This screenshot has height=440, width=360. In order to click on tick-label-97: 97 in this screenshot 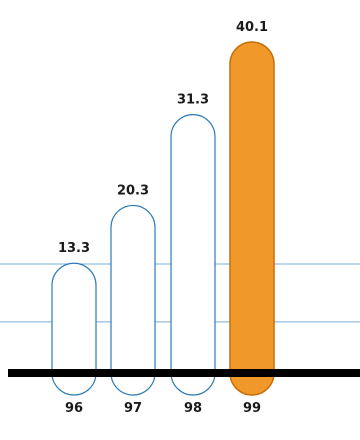, I will do `click(133, 408)`.